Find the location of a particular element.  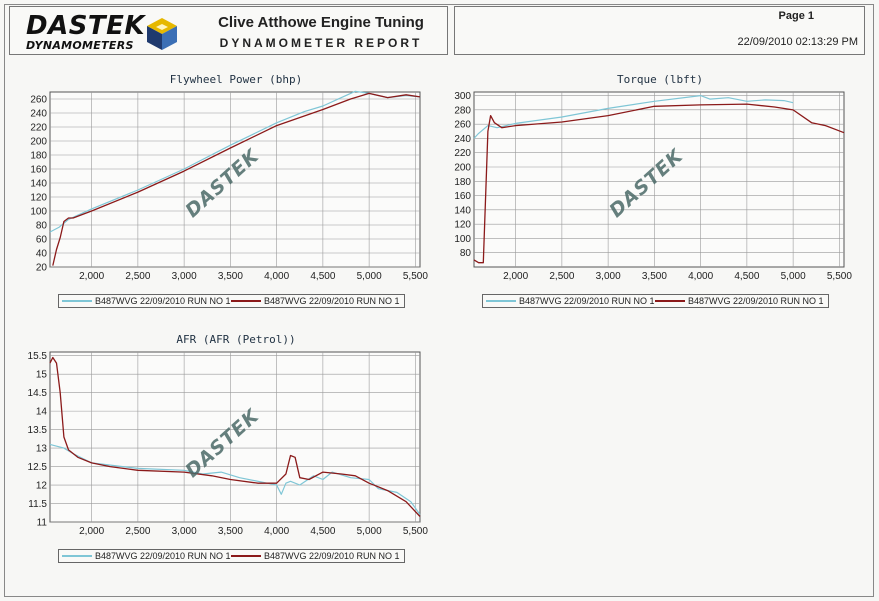

y-tick-label: 280 is located at coordinates (462, 110).